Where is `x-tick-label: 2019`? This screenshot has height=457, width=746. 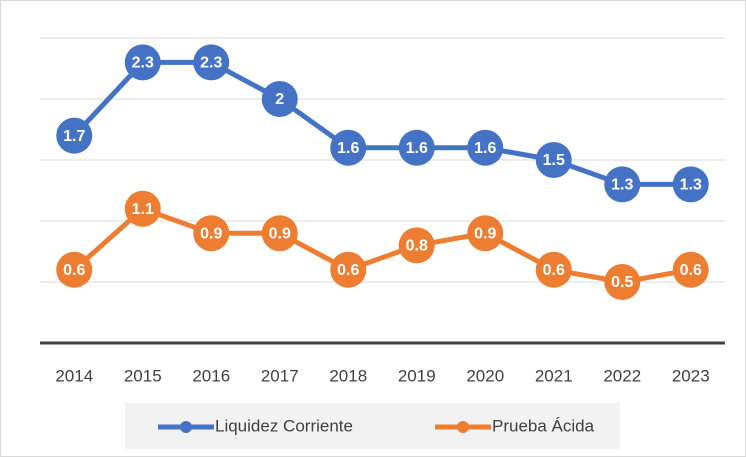 x-tick-label: 2019 is located at coordinates (417, 375).